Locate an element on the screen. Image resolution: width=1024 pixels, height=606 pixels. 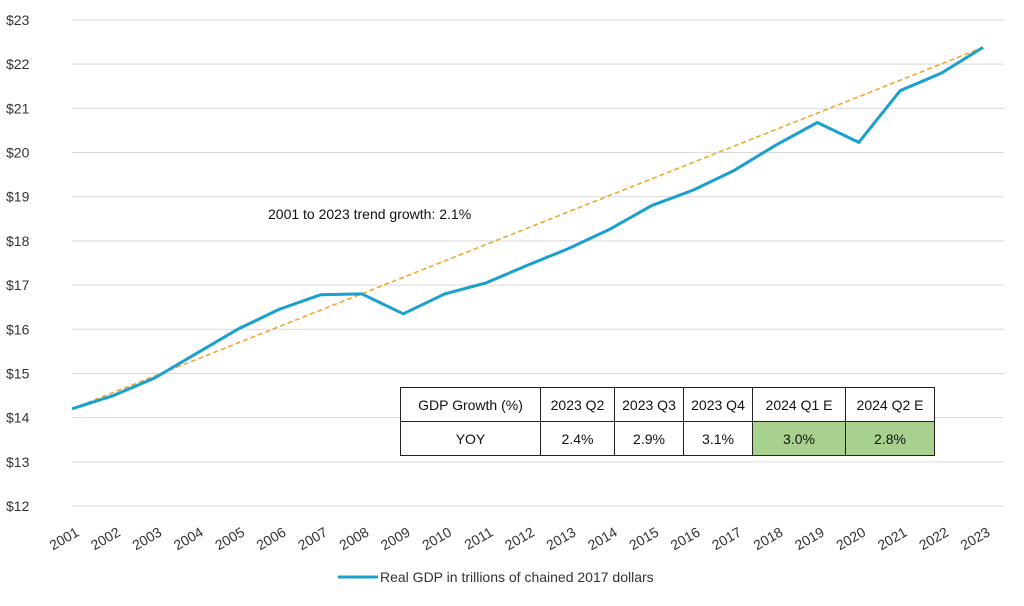
x-tick-label: 2006 is located at coordinates (271, 539).